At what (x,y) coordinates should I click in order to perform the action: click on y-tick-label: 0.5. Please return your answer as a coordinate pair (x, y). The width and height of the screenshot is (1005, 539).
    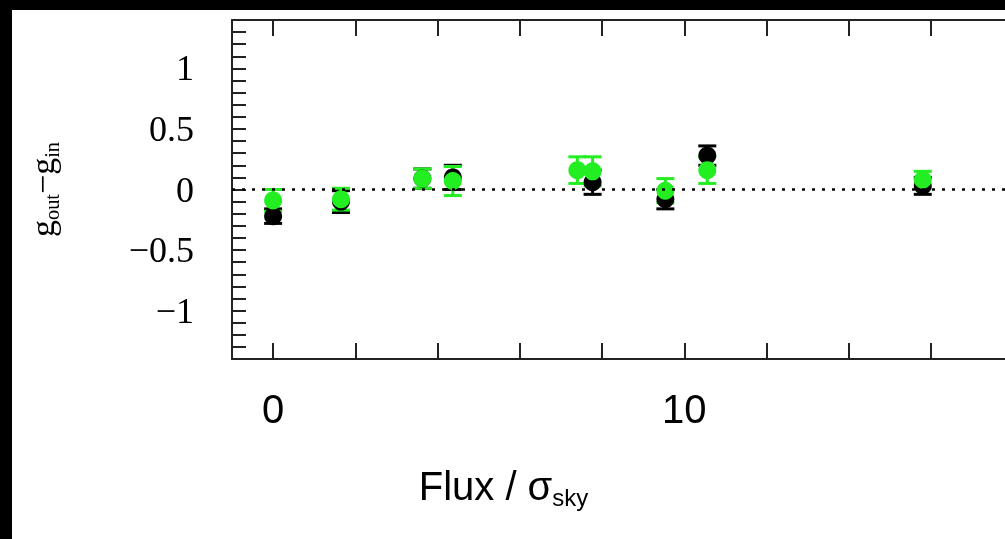
    Looking at the image, I should click on (171, 128).